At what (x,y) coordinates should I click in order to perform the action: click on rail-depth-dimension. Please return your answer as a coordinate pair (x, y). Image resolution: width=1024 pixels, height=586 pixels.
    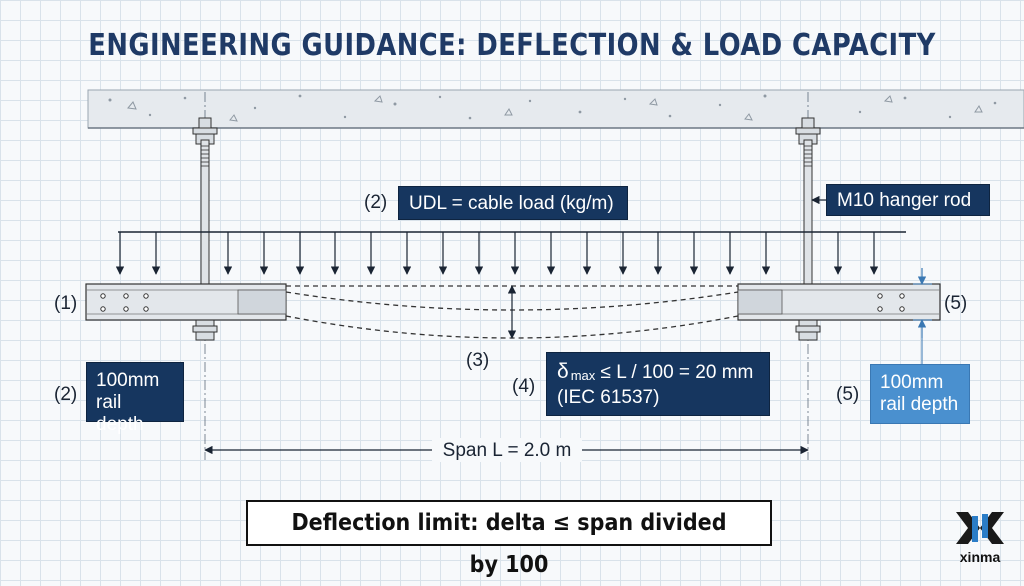
    Looking at the image, I should click on (922, 316).